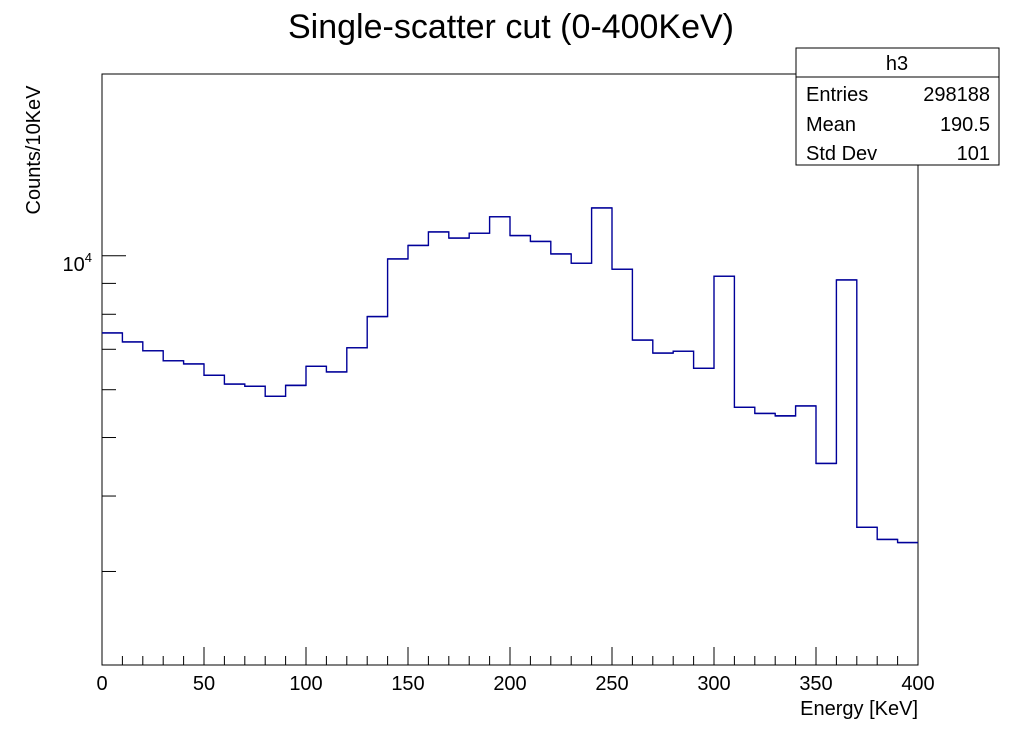 This screenshot has height=740, width=1020. Describe the element at coordinates (611, 684) in the screenshot. I see `x-tick-label: 250` at that location.